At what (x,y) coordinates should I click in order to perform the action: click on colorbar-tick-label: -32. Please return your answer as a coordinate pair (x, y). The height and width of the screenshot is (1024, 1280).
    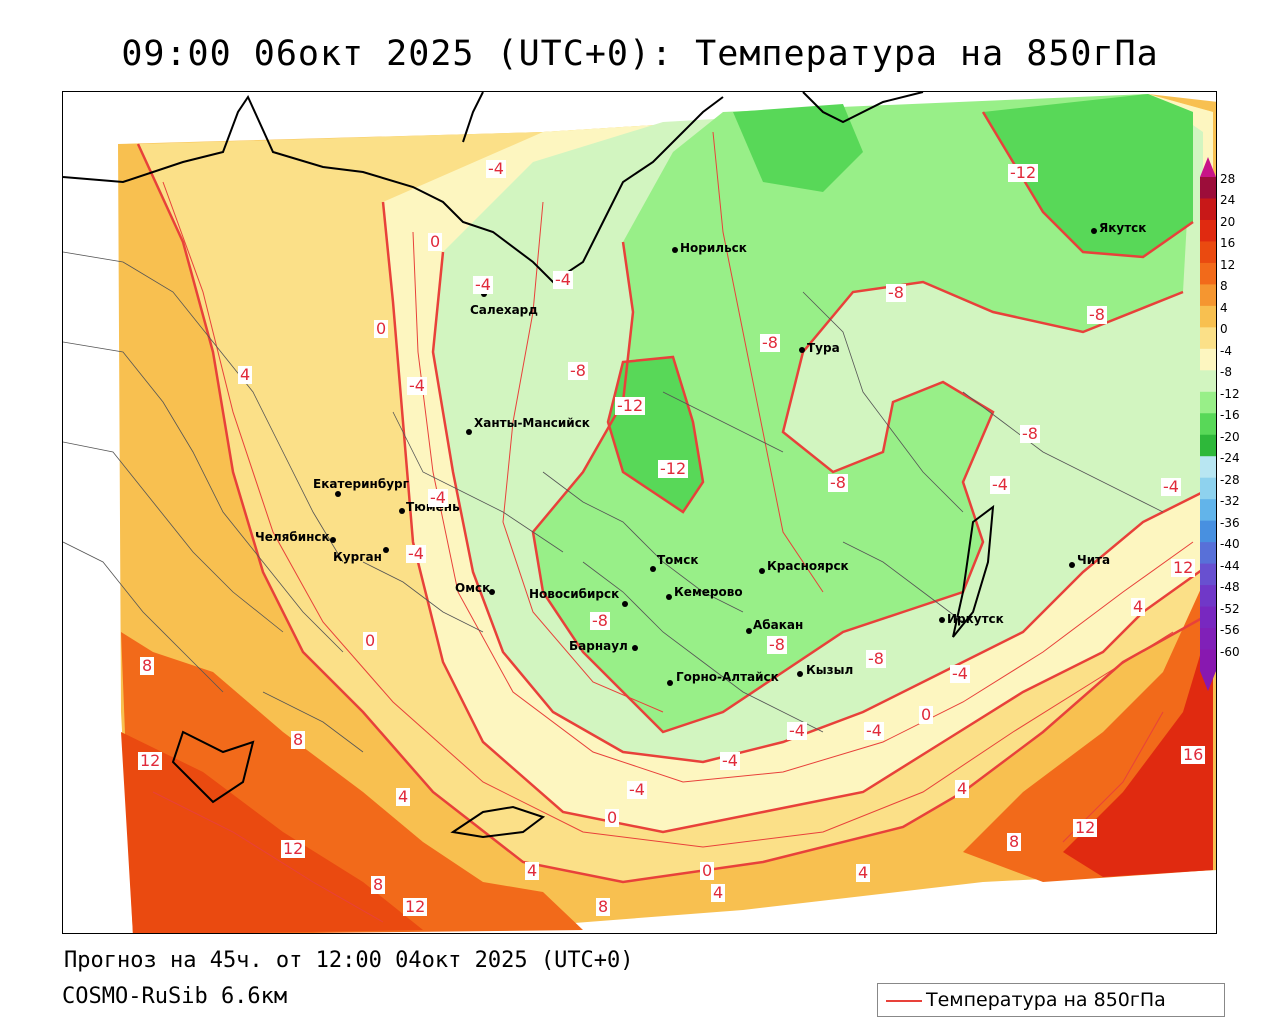
    Looking at the image, I should click on (1230, 501).